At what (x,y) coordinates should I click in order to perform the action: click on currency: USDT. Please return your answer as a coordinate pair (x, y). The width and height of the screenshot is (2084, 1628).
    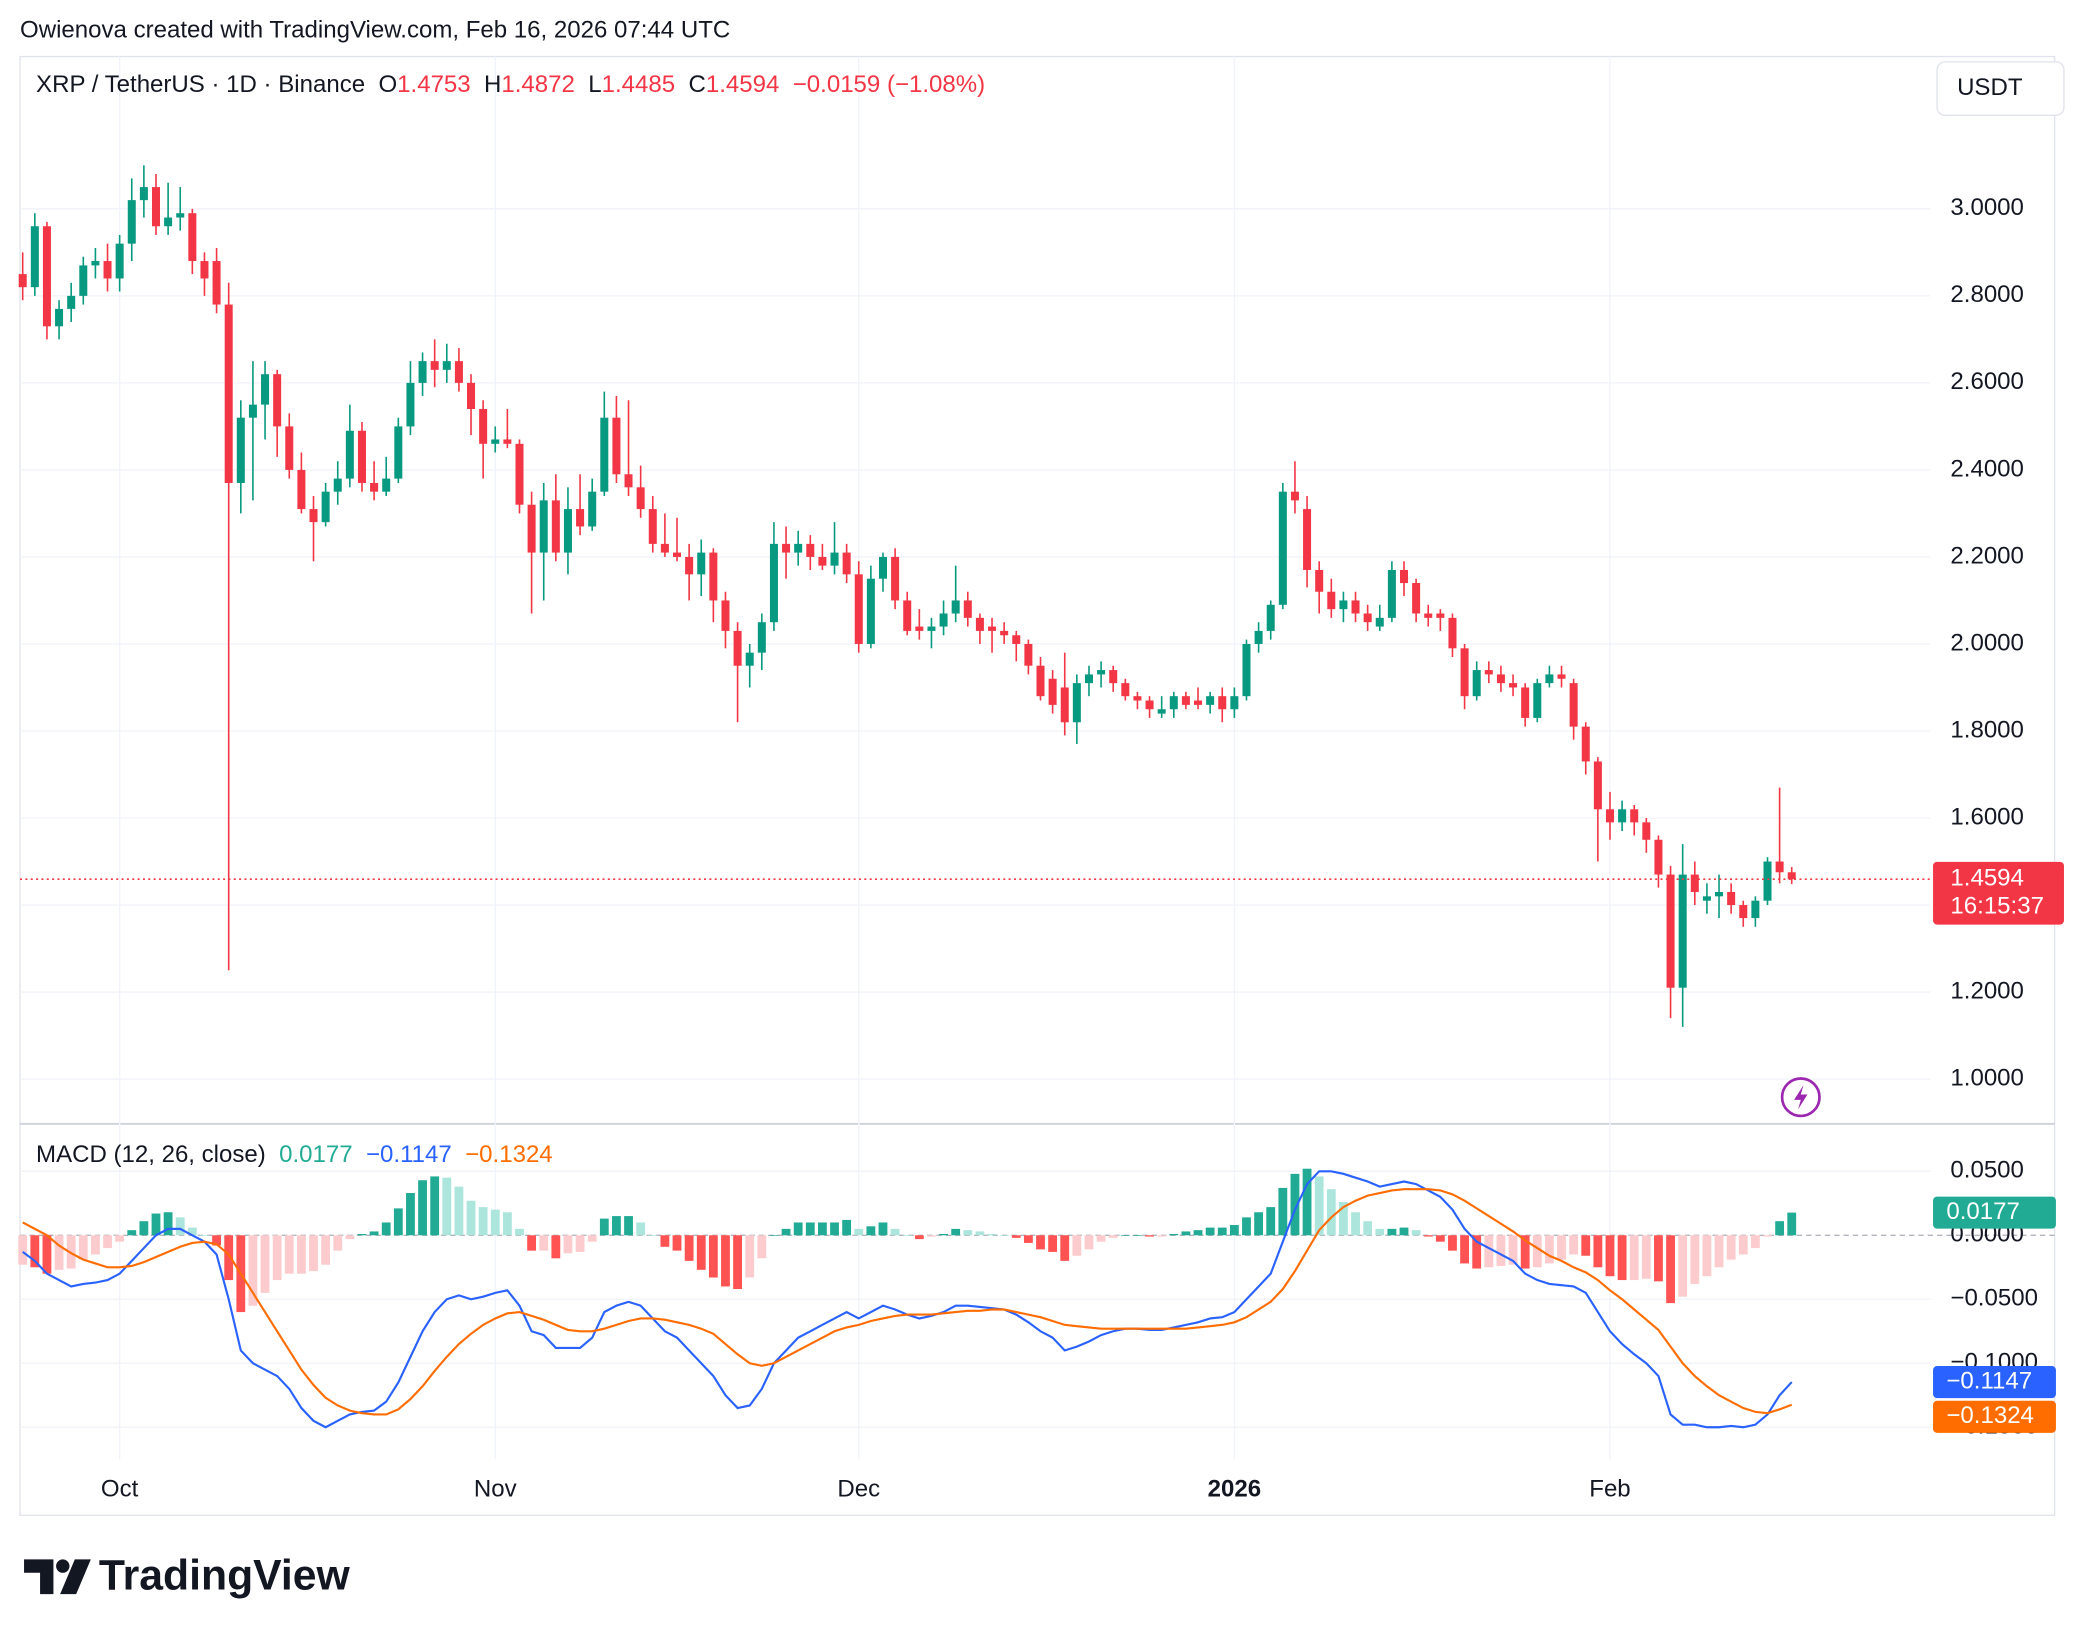
    Looking at the image, I should click on (1990, 87).